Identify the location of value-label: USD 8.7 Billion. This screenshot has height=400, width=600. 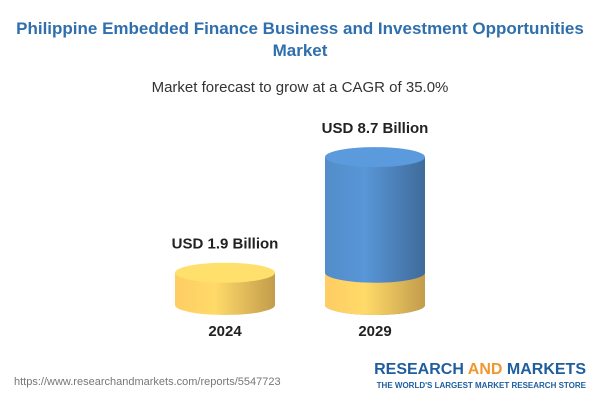
(375, 128).